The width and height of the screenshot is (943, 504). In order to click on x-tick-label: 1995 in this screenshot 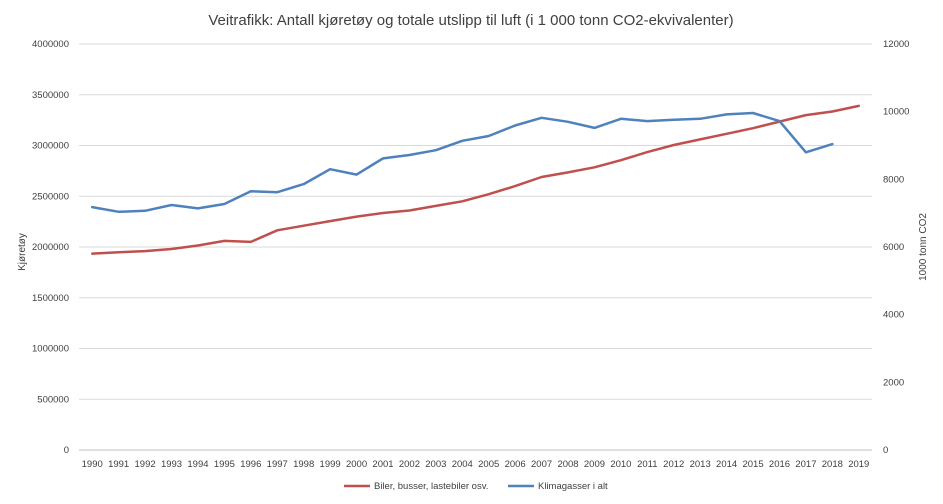, I will do `click(224, 464)`.